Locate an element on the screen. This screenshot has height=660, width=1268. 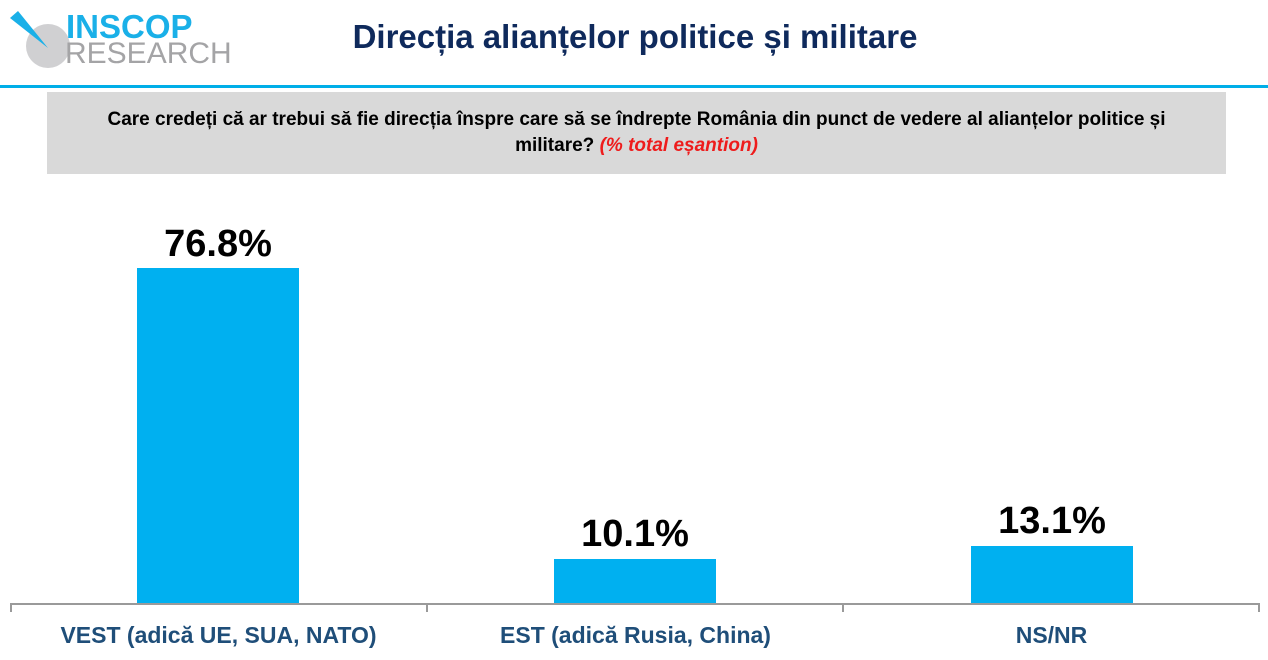
value-label-vest: 76.8% is located at coordinates (218, 244).